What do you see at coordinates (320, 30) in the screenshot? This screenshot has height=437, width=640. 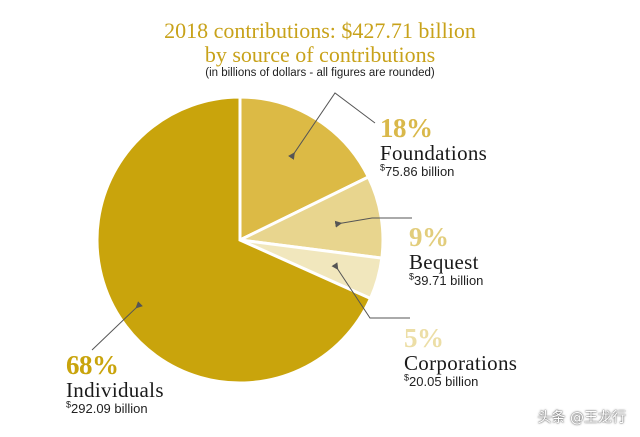 I see `chart-title: 2018 contributions: $427.71 billion` at bounding box center [320, 30].